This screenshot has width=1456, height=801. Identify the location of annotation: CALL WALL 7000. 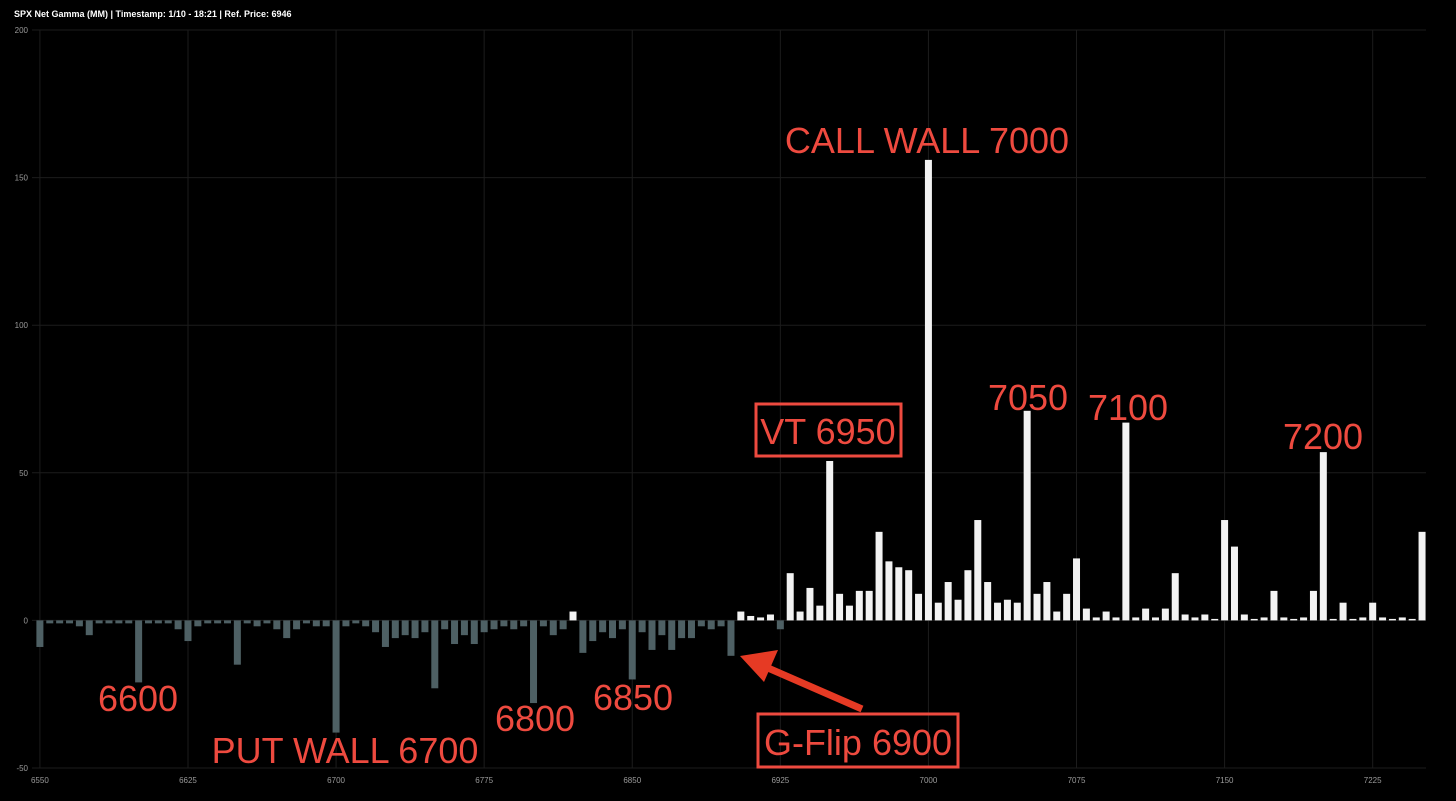
(927, 140).